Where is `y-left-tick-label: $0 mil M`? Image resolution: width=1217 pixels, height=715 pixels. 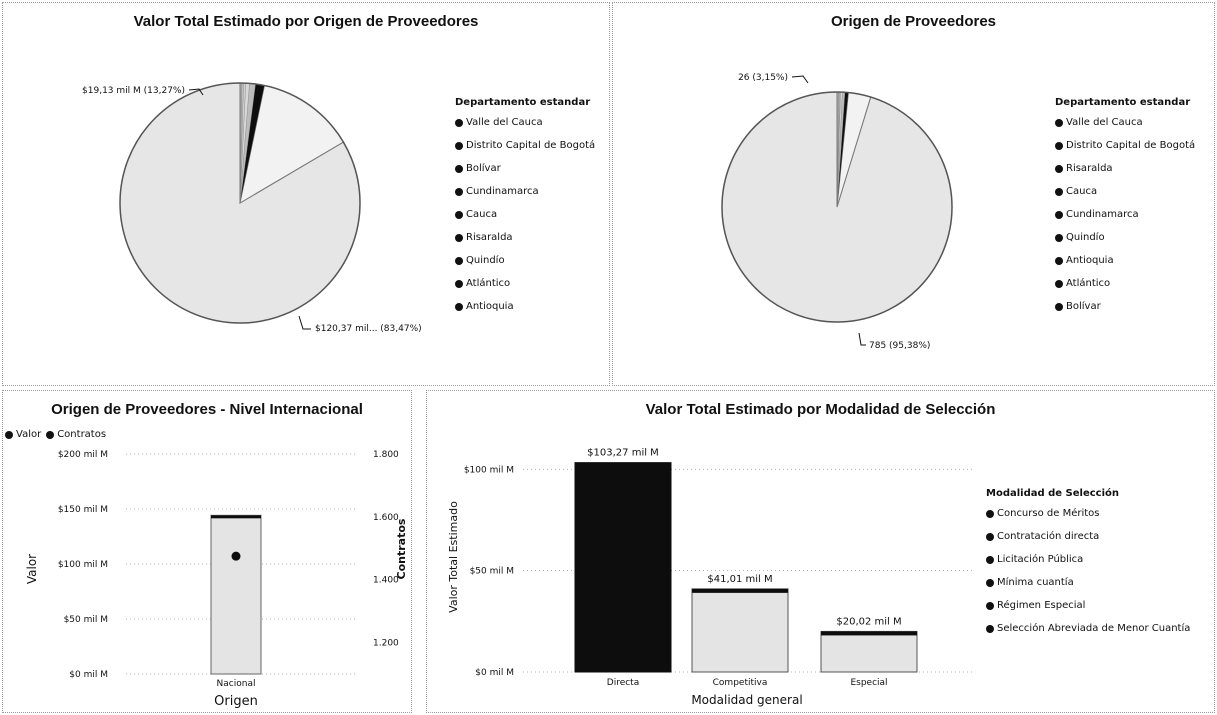
y-left-tick-label: $0 mil M is located at coordinates (88, 675).